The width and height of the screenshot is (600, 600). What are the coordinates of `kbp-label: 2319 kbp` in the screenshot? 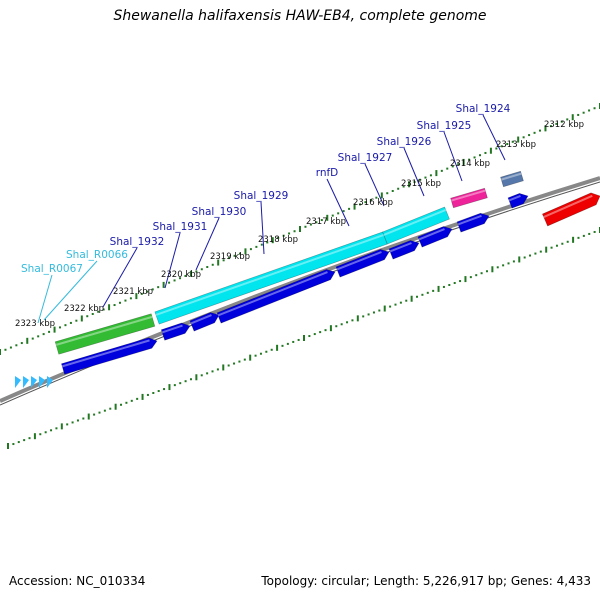 It's located at (230, 257).